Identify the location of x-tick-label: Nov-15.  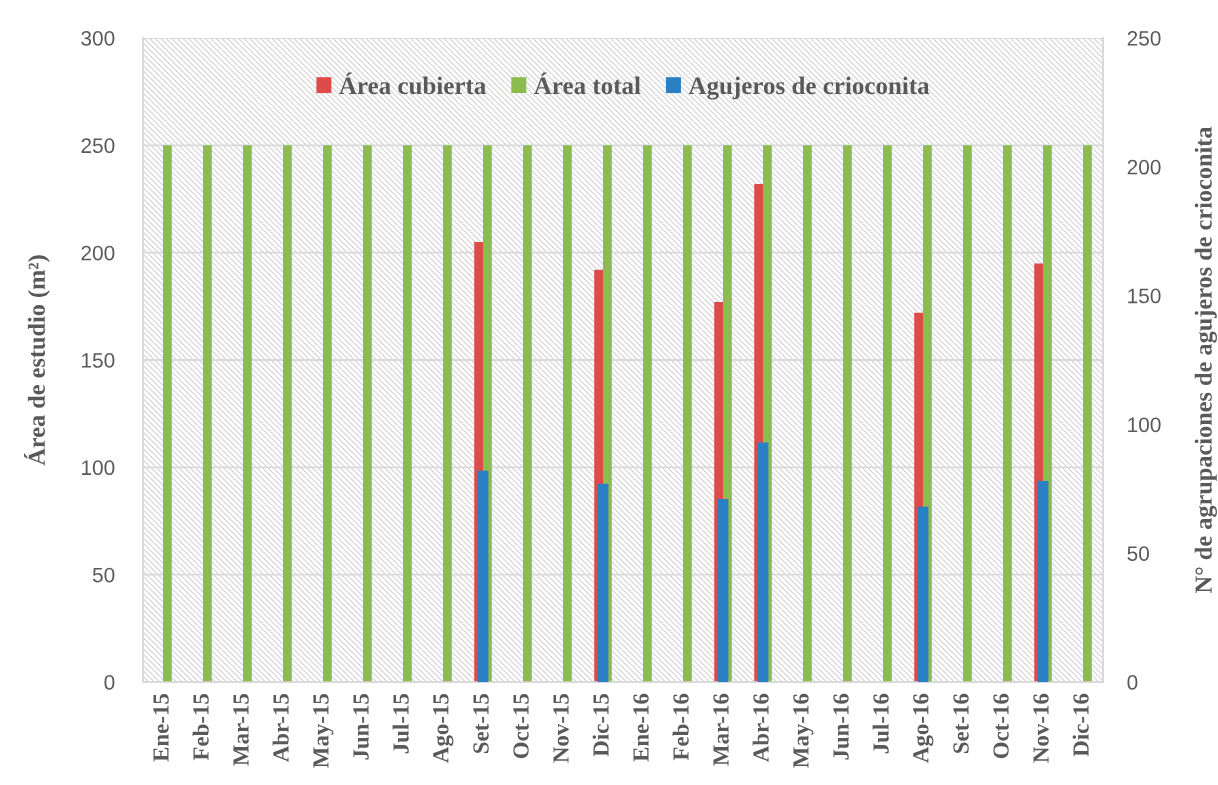
(561, 728).